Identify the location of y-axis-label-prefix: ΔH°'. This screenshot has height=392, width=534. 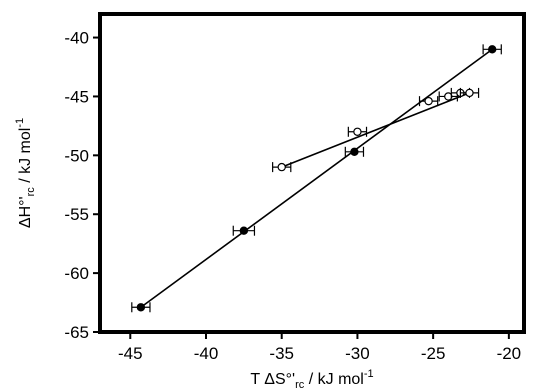
(25, 212).